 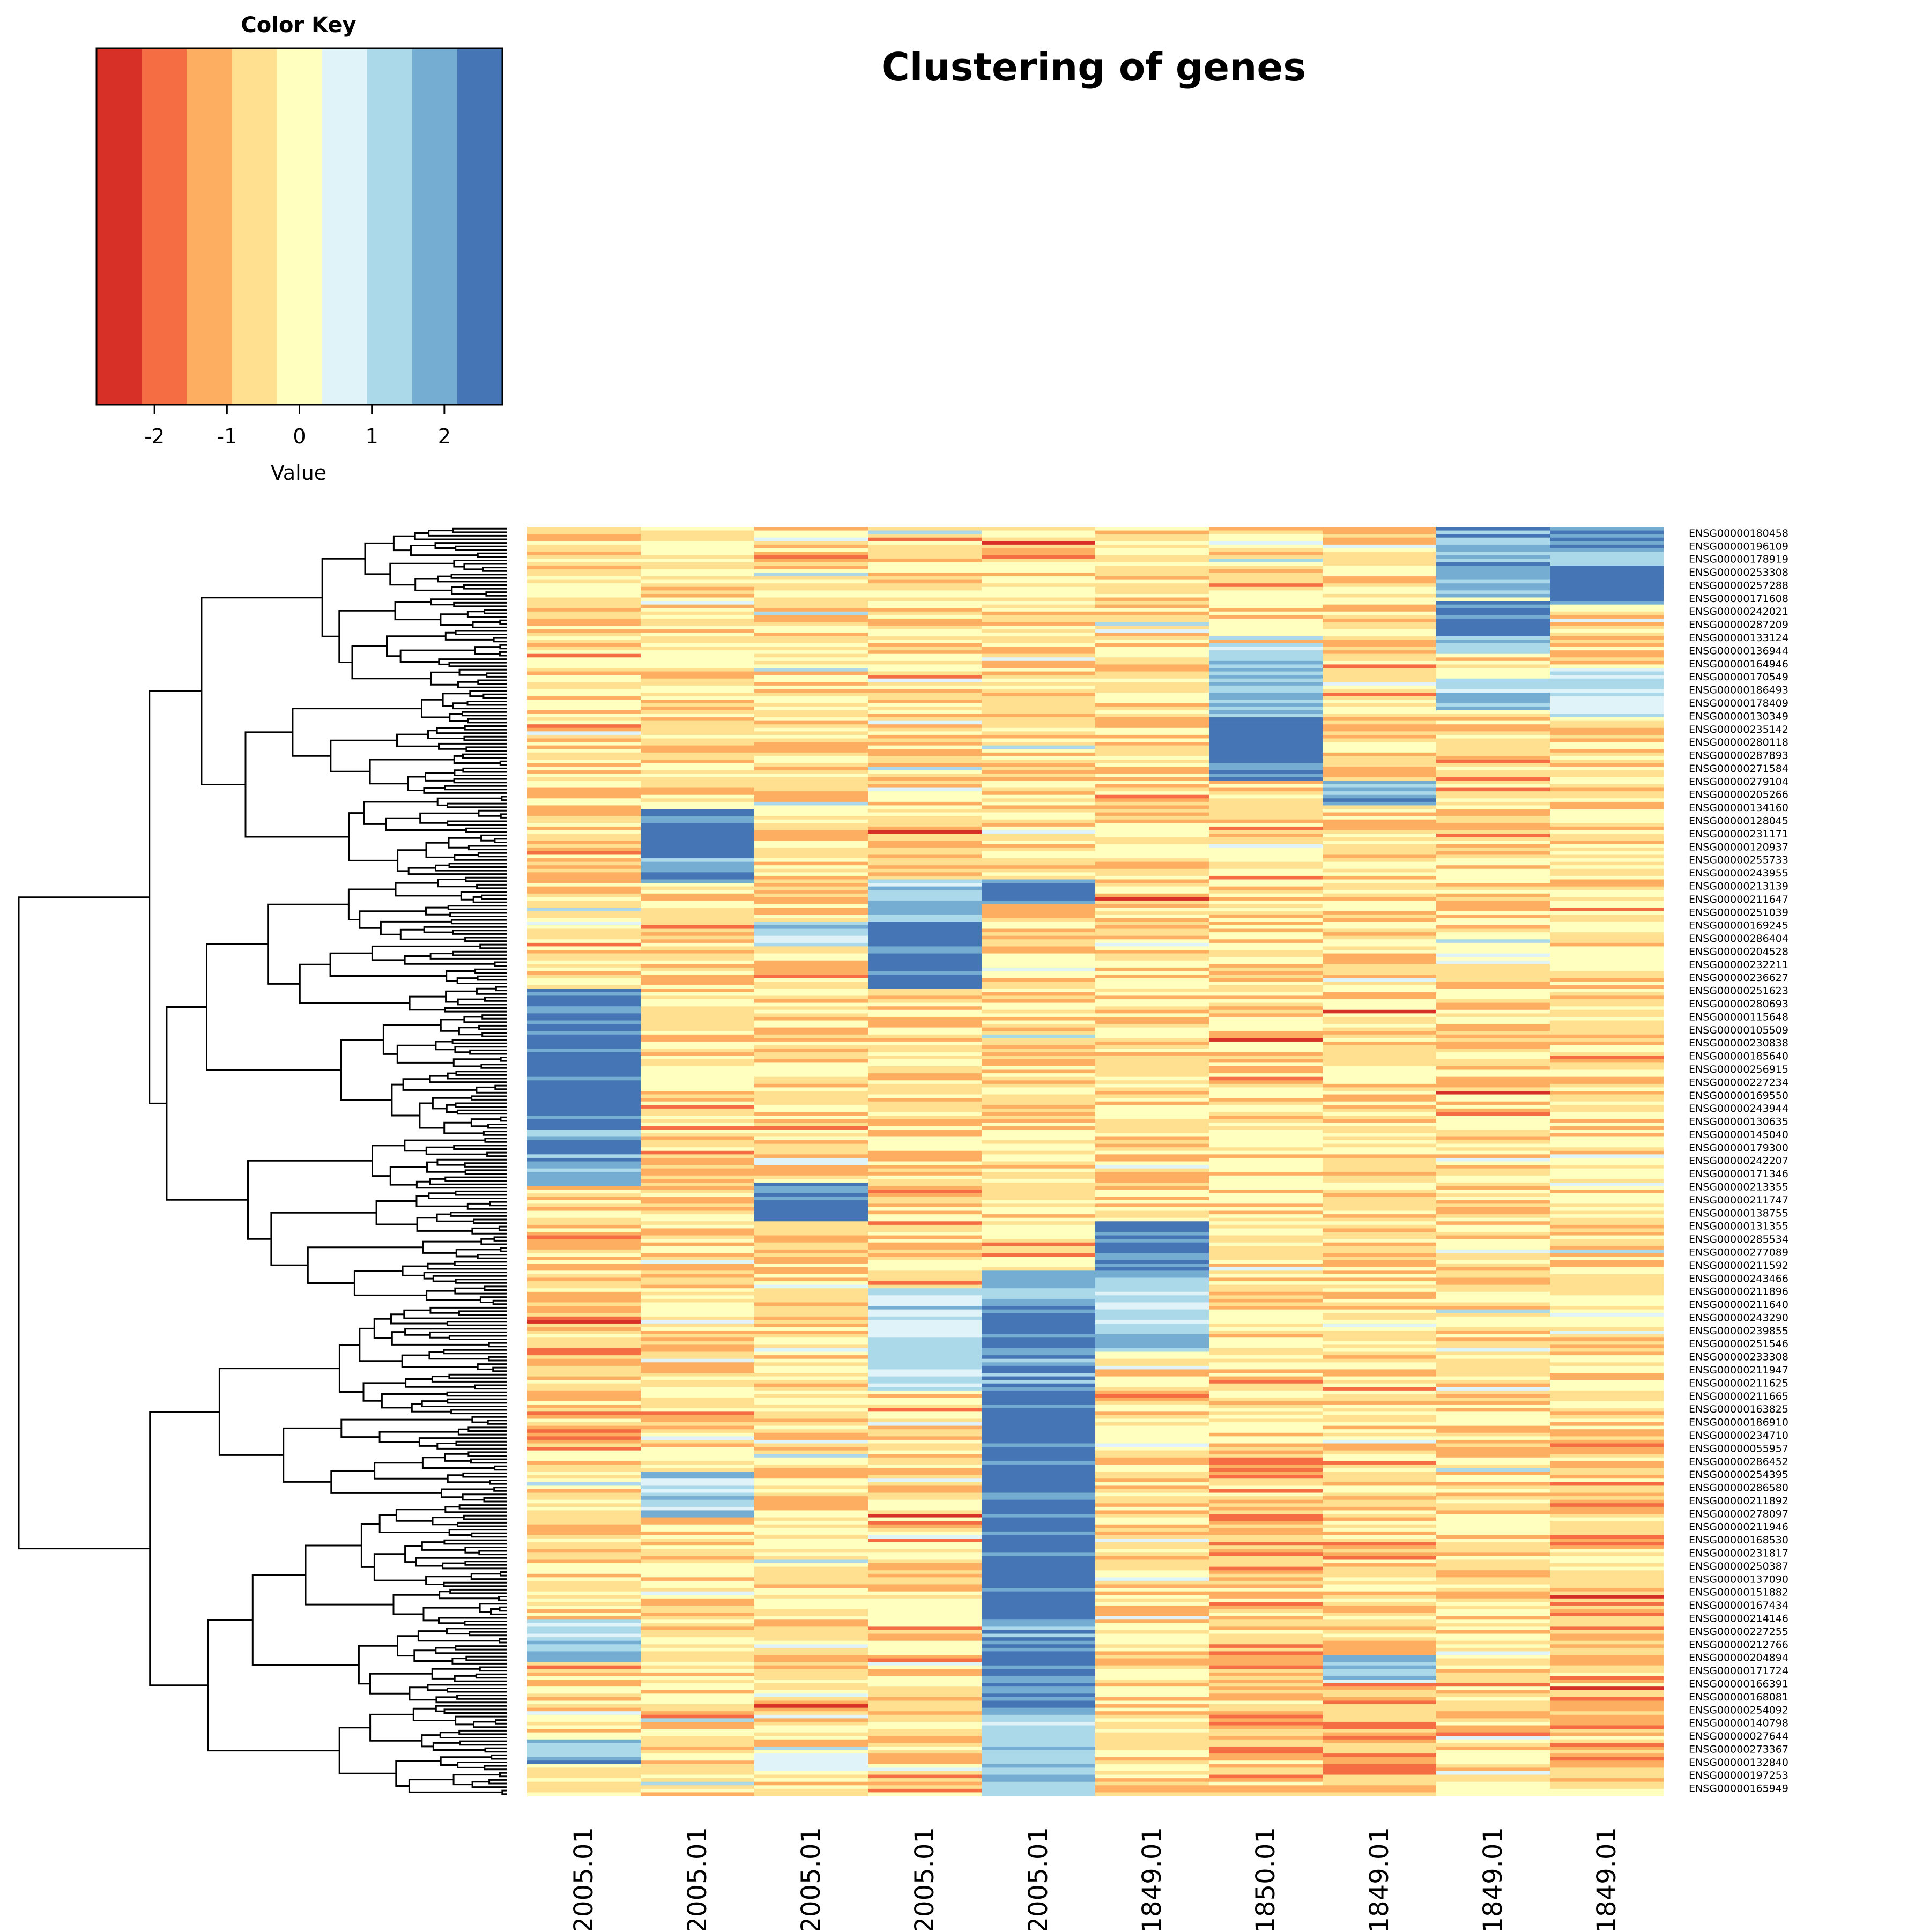 What do you see at coordinates (1738, 1658) in the screenshot?
I see `row-label: ENSG00000204894` at bounding box center [1738, 1658].